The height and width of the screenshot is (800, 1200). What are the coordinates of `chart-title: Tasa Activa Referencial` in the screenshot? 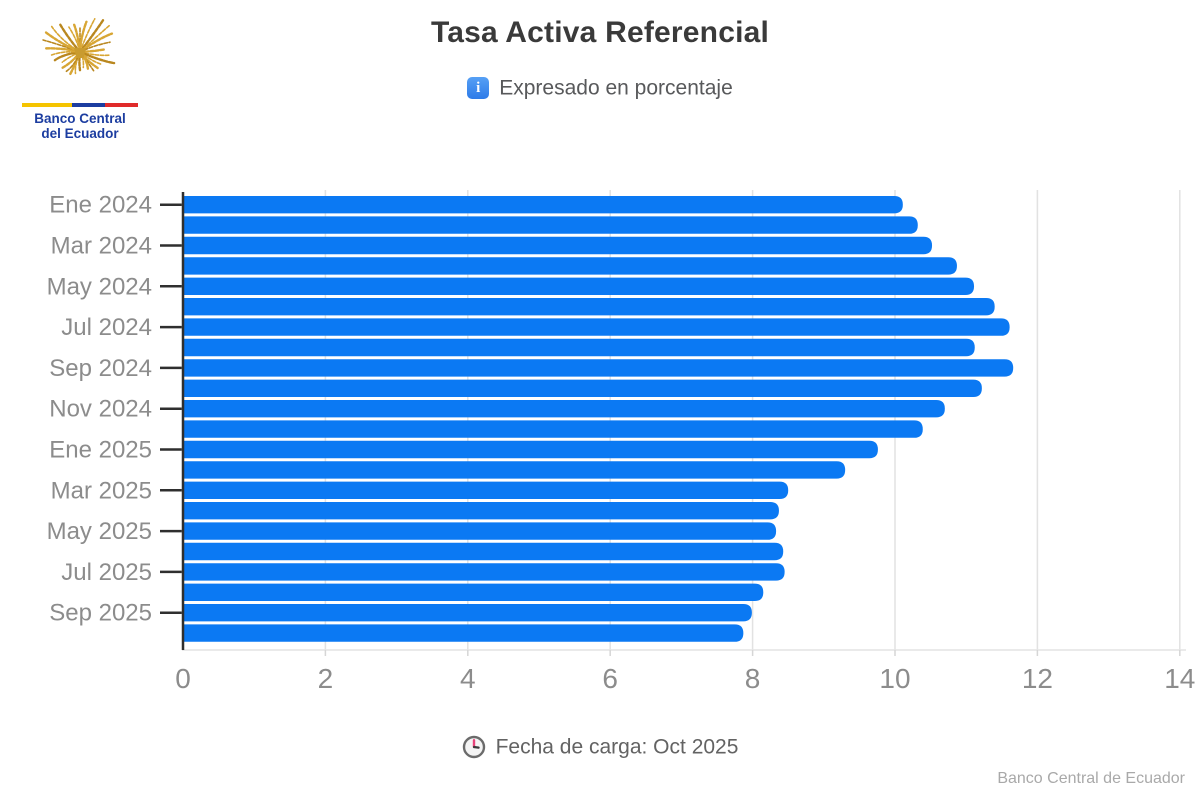 It's located at (600, 32).